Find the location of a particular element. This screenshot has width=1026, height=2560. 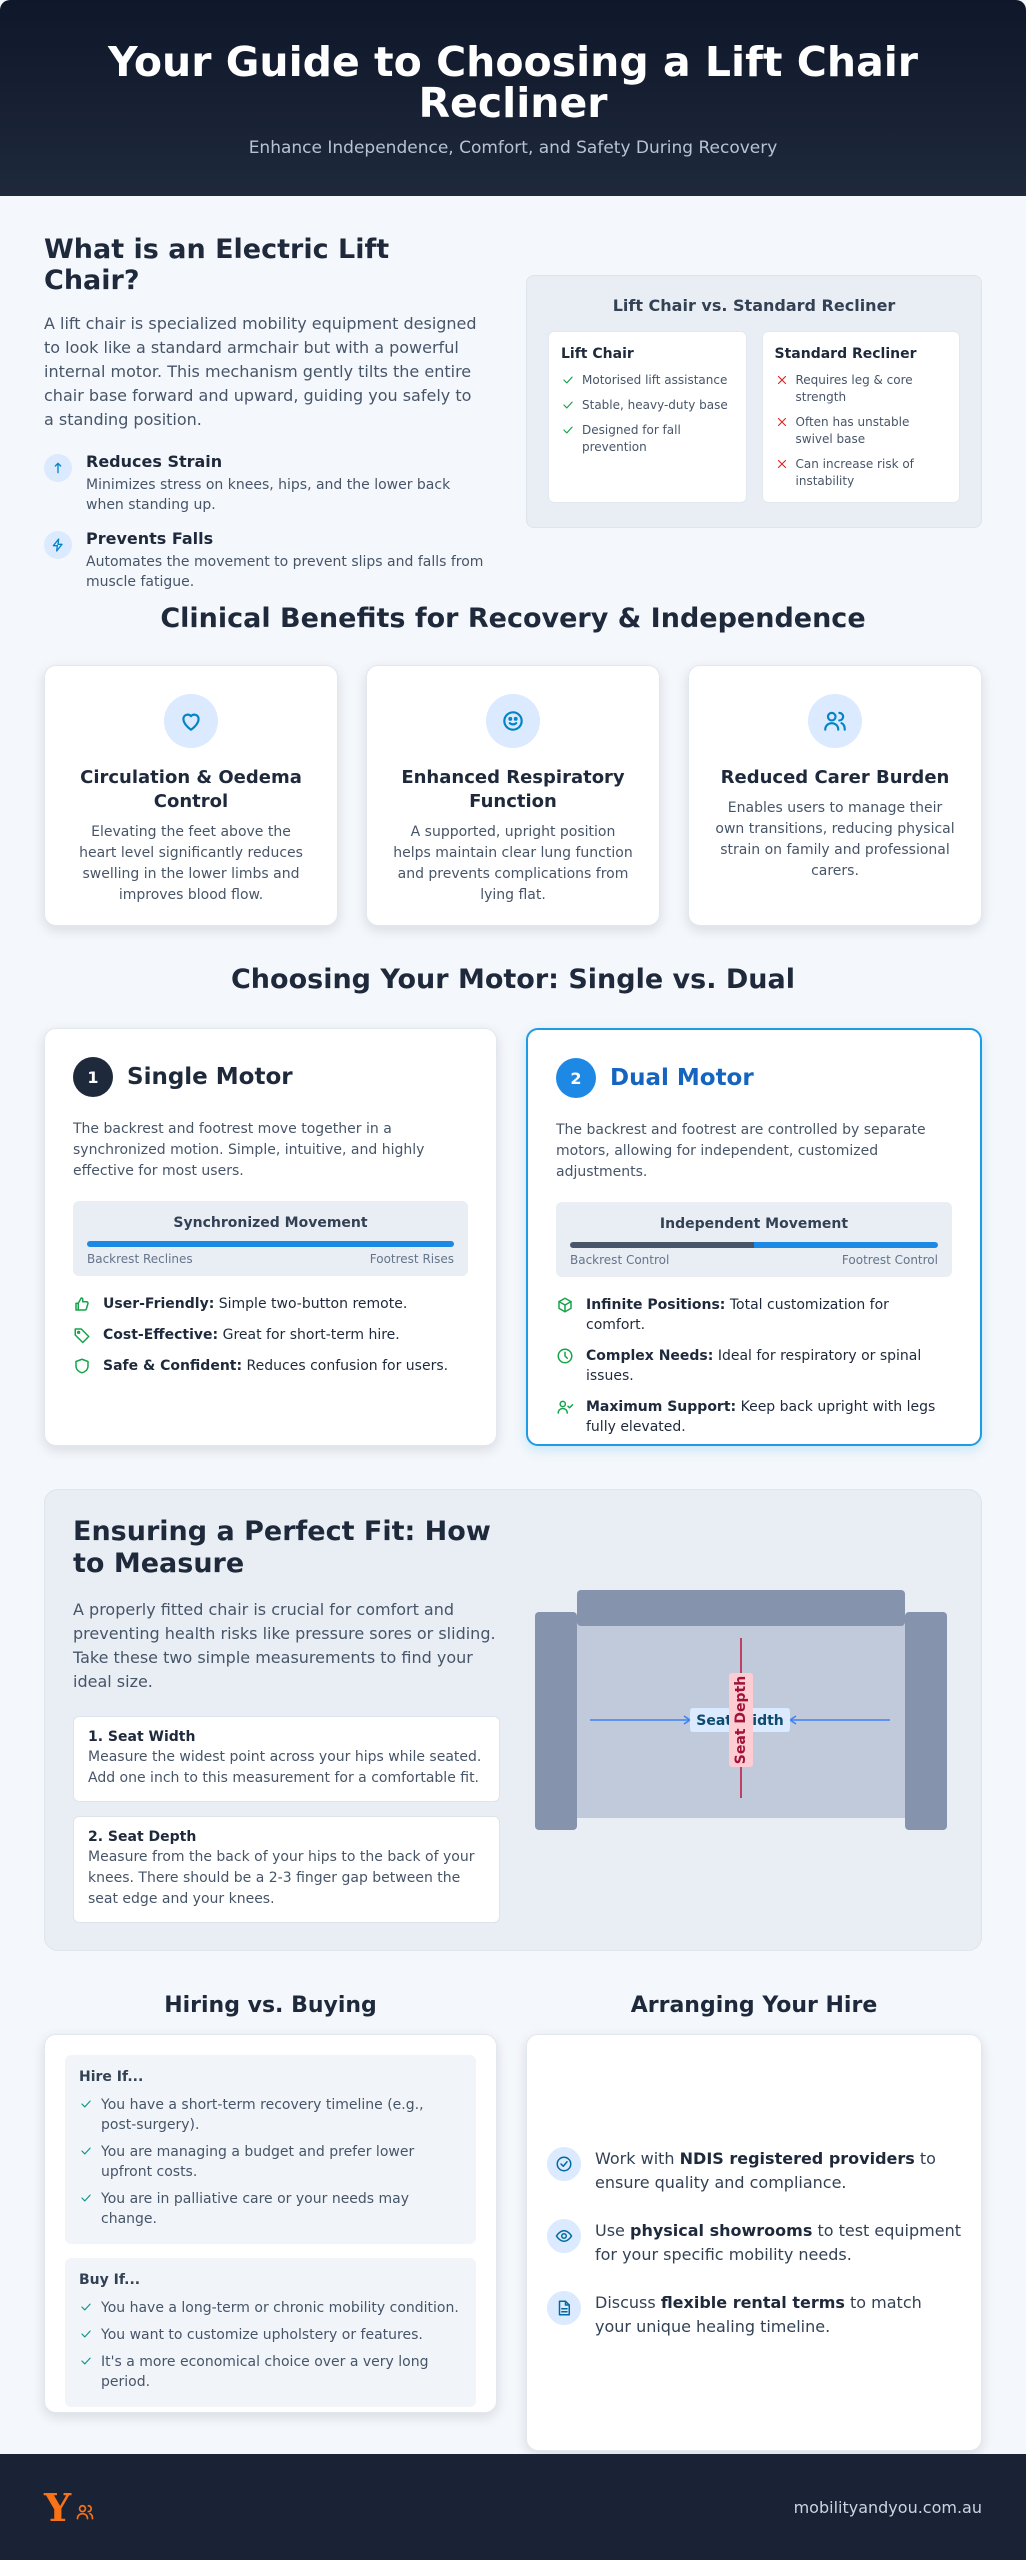

section-title: What is an Electric Lift Chair? is located at coordinates (217, 265).